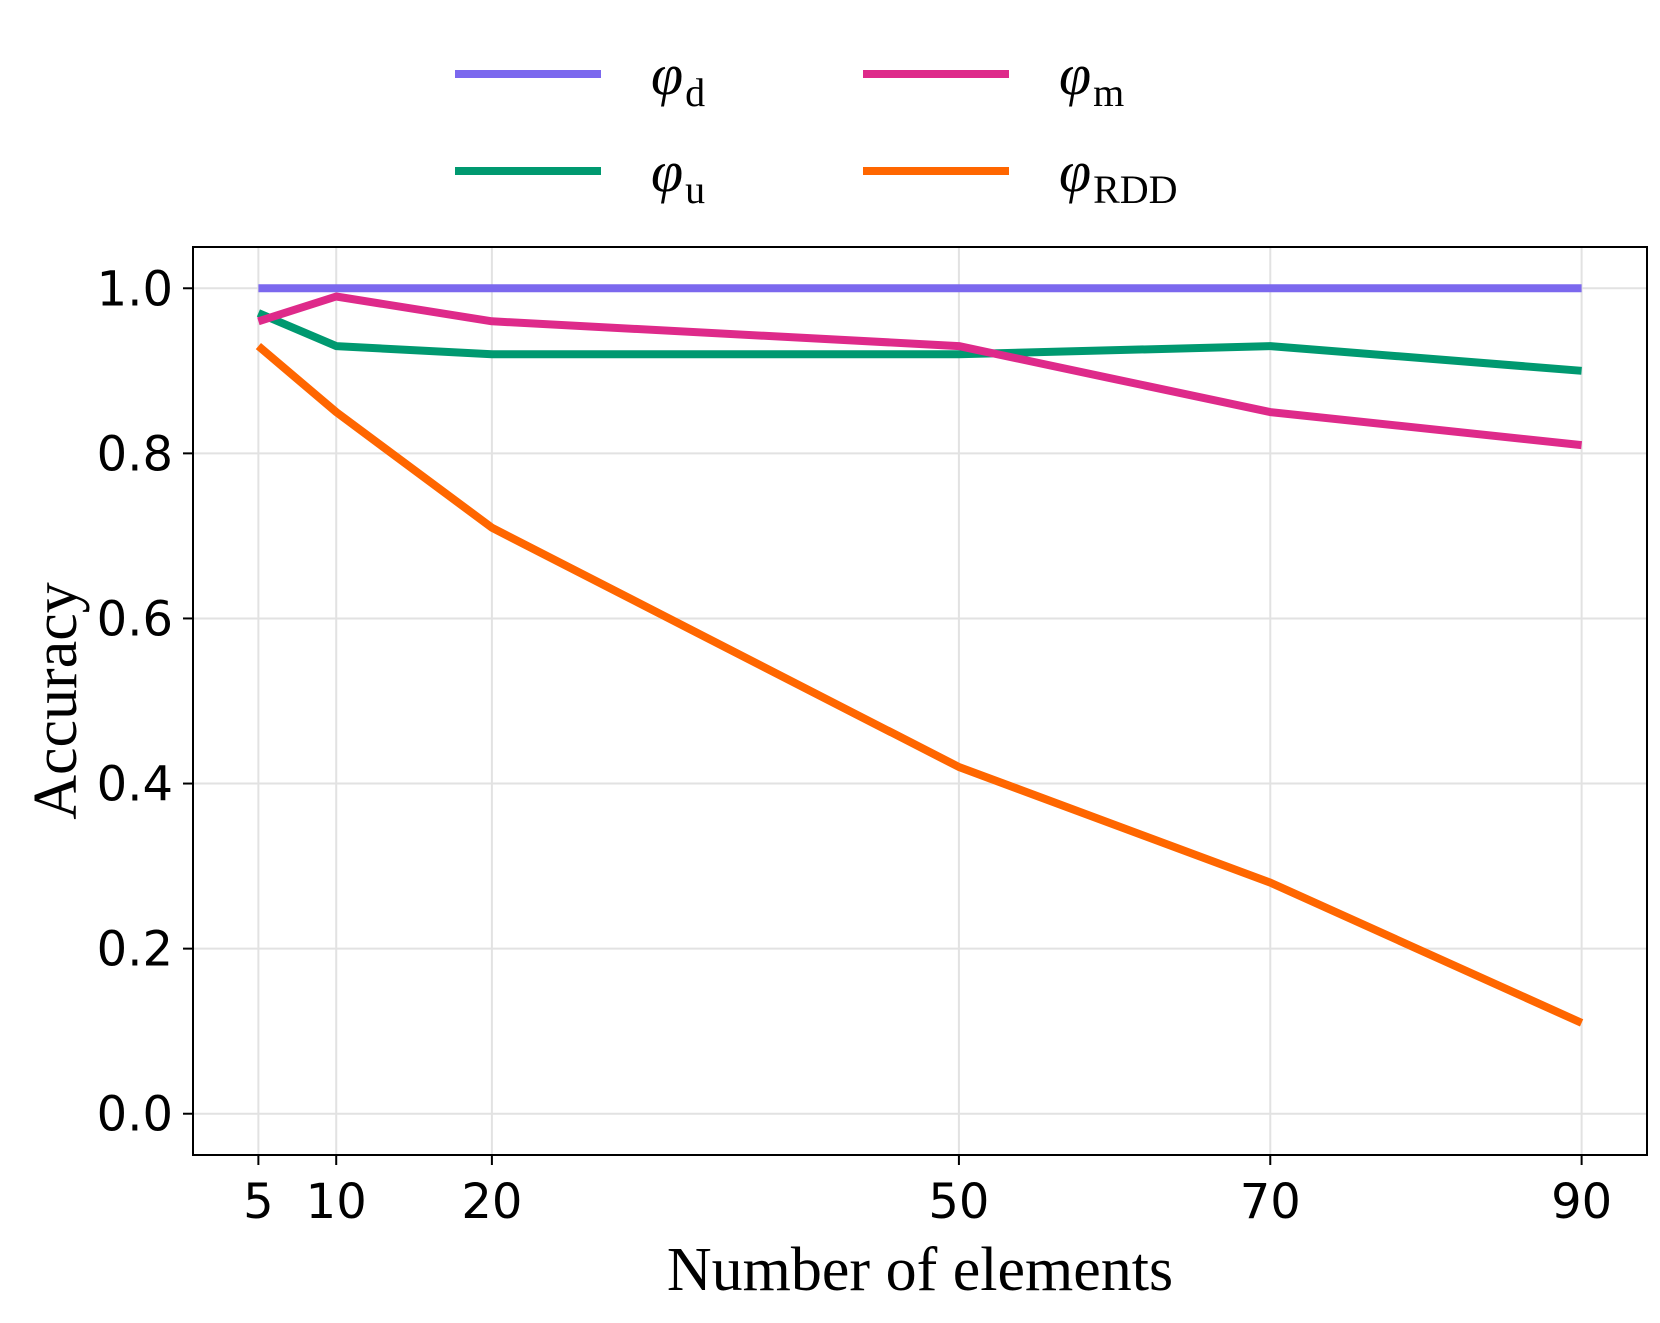 This screenshot has height=1323, width=1660. I want to click on series-line-phi-u, so click(919, 342).